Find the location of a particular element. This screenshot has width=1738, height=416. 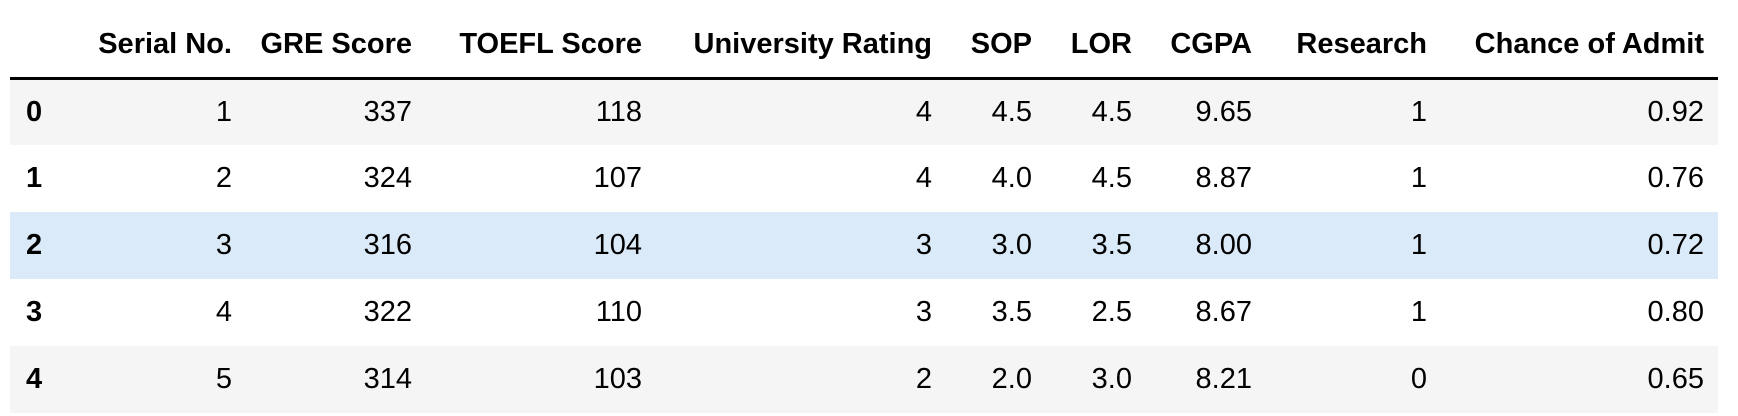

cell-chance-of-admit: 0.65 is located at coordinates (1675, 379).